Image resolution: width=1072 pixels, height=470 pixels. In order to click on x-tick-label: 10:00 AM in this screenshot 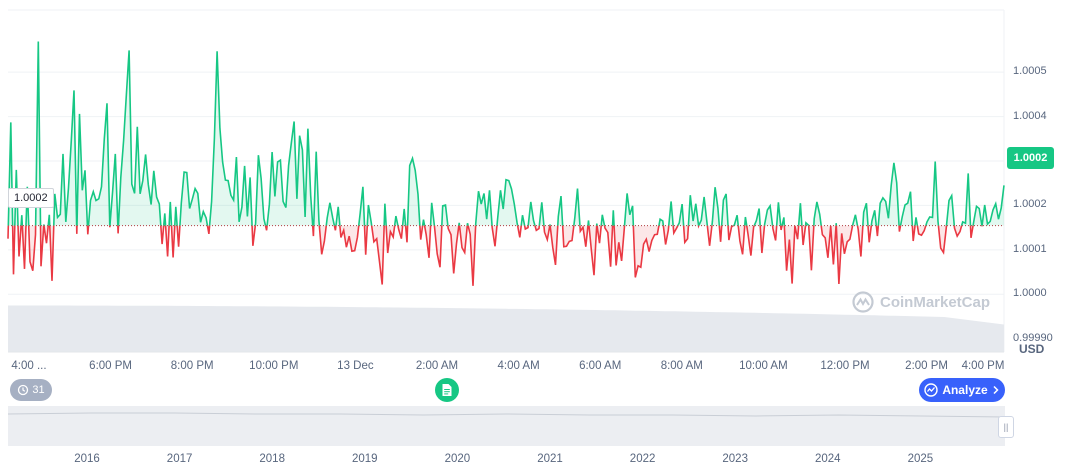, I will do `click(763, 366)`.